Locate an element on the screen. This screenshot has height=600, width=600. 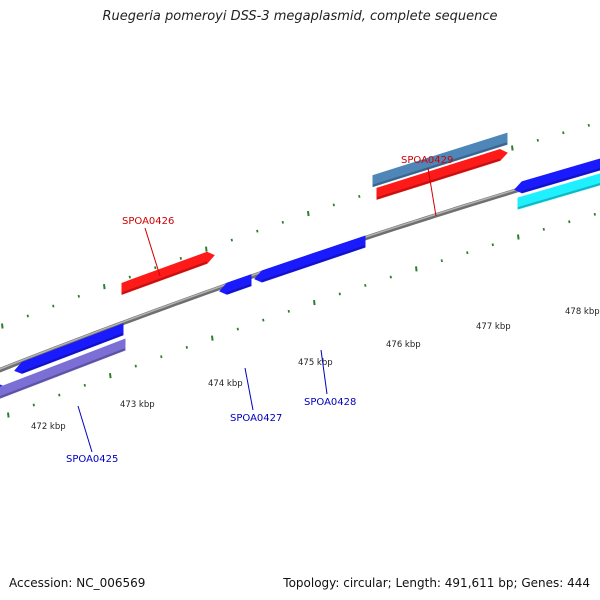
leader-spoa0426 is located at coordinates (152, 252).